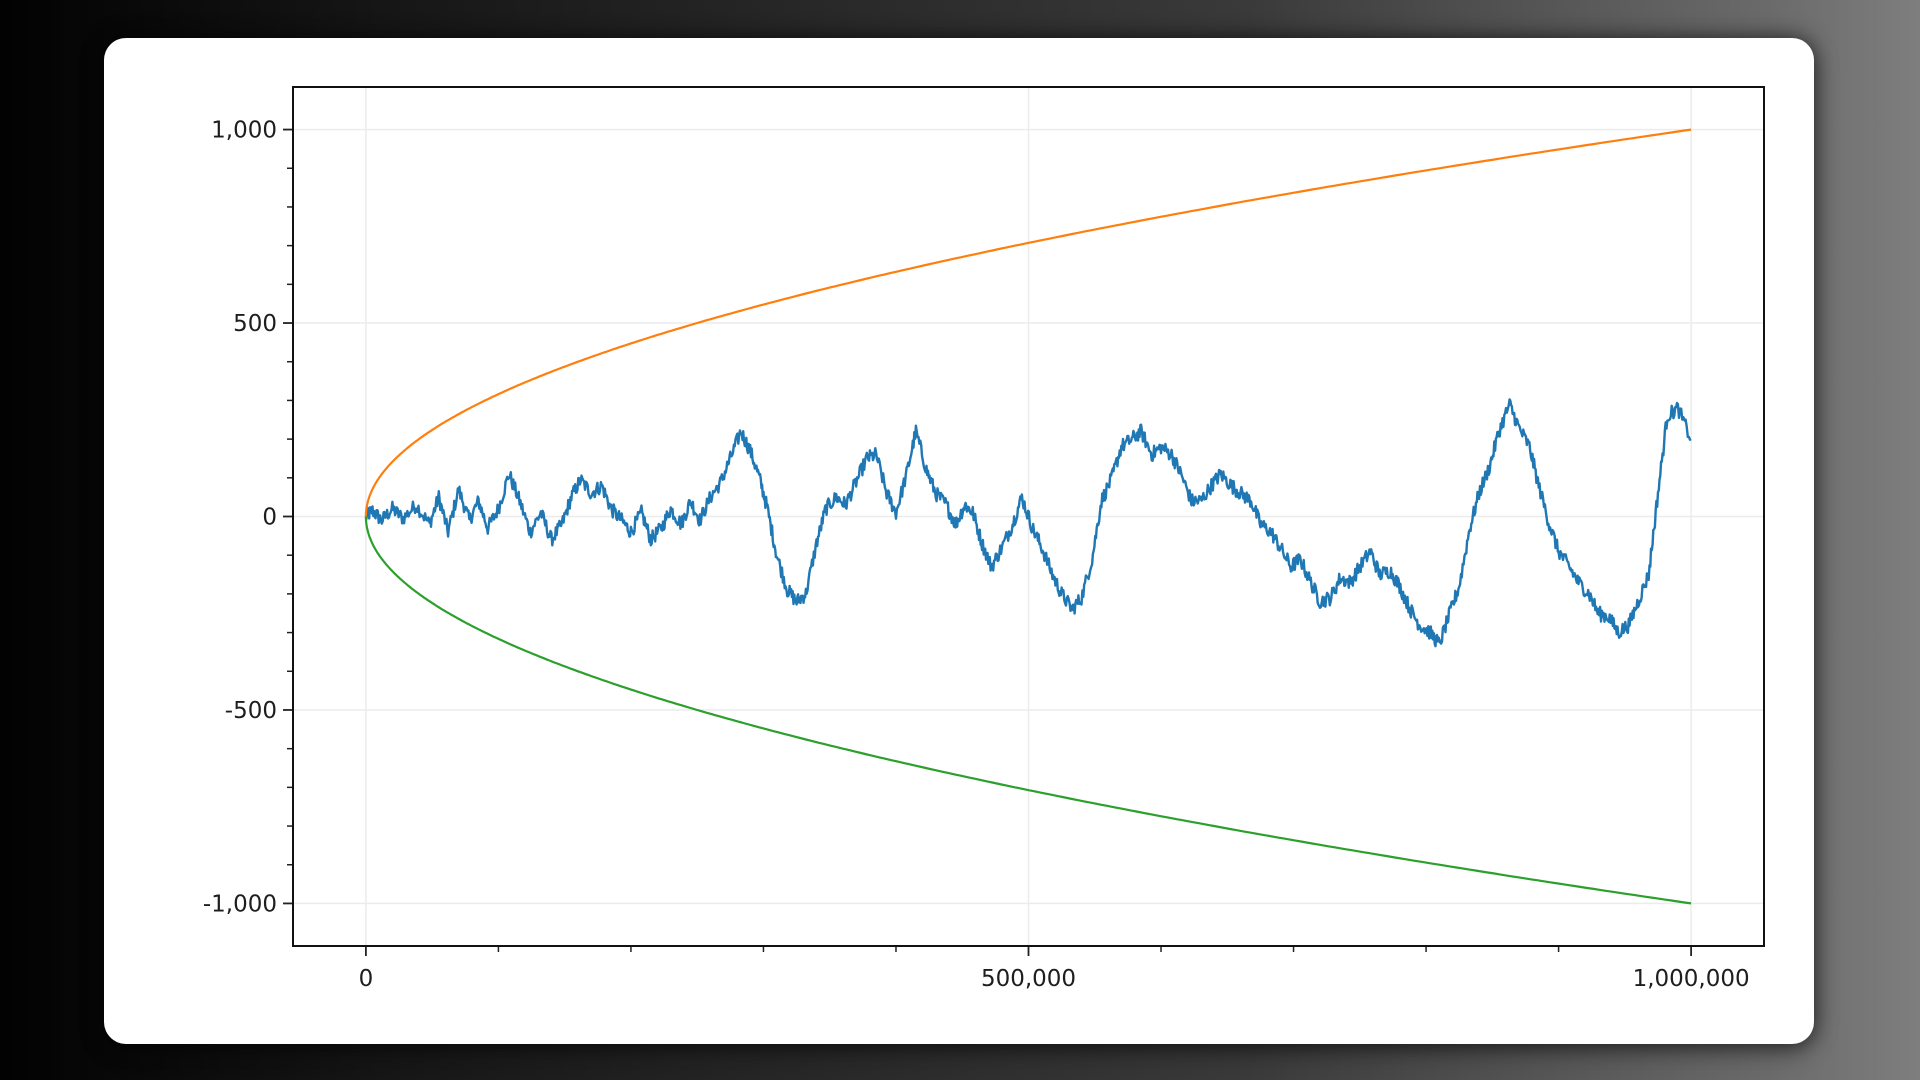 The height and width of the screenshot is (1080, 1920). Describe the element at coordinates (366, 979) in the screenshot. I see `x-tick-label-0: 0` at that location.